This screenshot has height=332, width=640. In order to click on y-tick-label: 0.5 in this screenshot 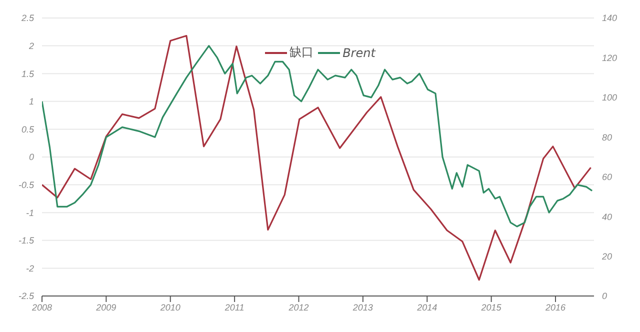, I will do `click(28, 129)`.